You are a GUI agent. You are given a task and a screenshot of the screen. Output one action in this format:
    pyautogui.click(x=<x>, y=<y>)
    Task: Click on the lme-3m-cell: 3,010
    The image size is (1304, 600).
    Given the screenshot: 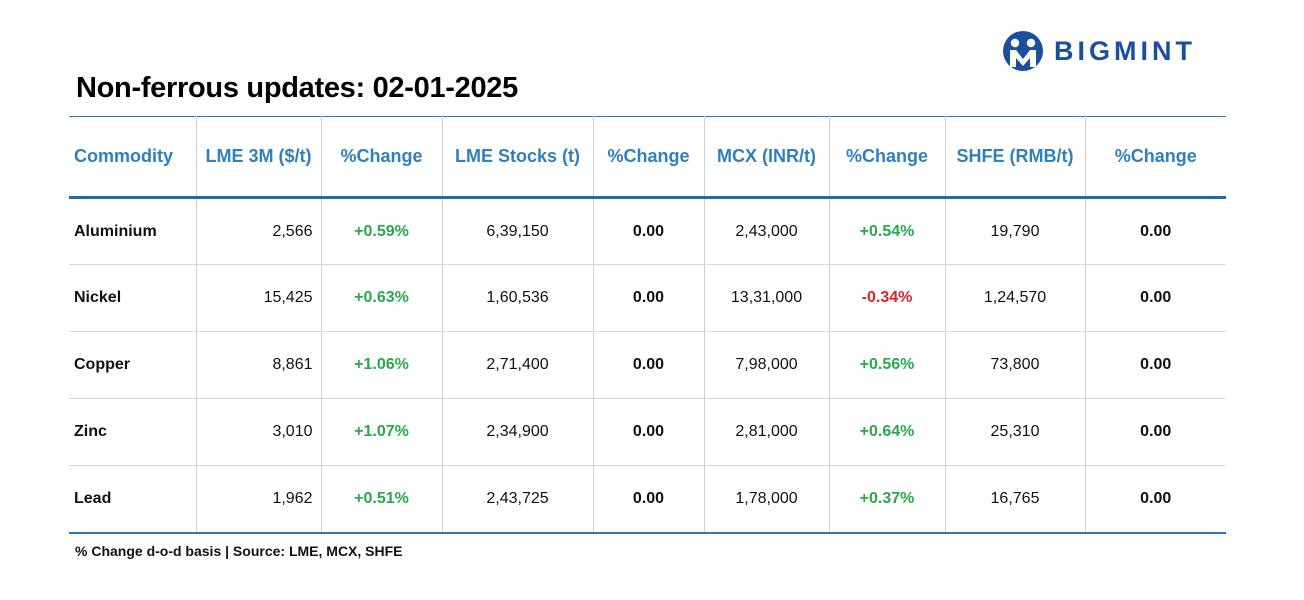 What is the action you would take?
    pyautogui.click(x=258, y=432)
    